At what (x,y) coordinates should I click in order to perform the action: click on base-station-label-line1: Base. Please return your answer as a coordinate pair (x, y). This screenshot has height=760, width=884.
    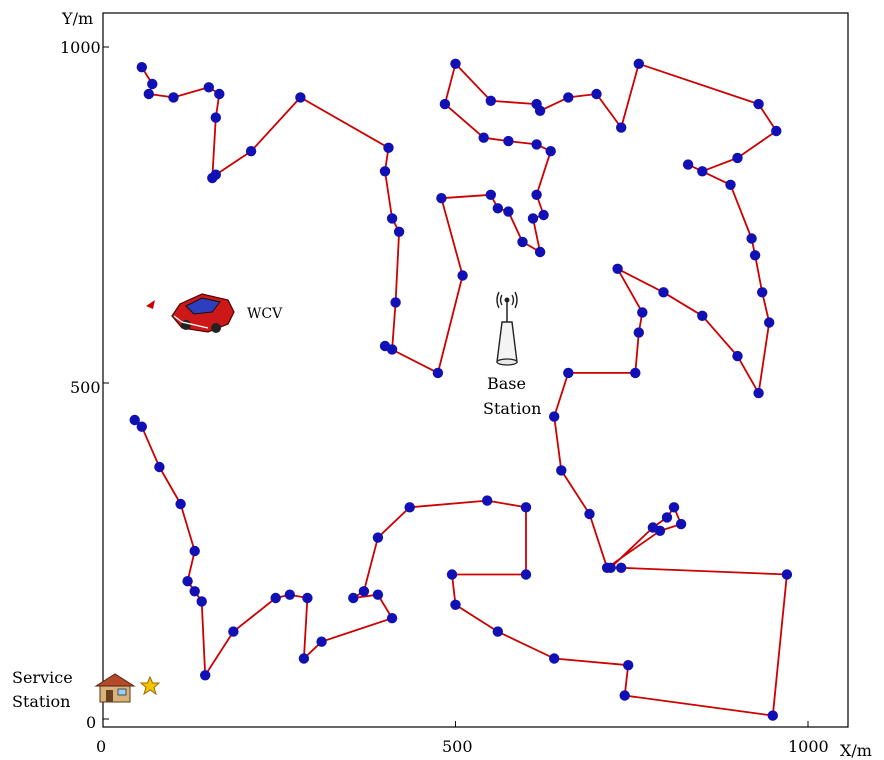
    Looking at the image, I should click on (506, 383).